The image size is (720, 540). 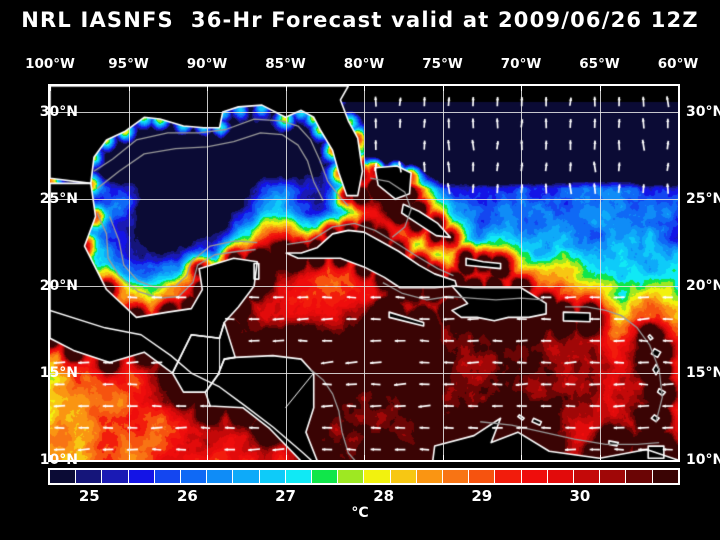 What do you see at coordinates (442, 64) in the screenshot?
I see `lon-tick-label: 75°W` at bounding box center [442, 64].